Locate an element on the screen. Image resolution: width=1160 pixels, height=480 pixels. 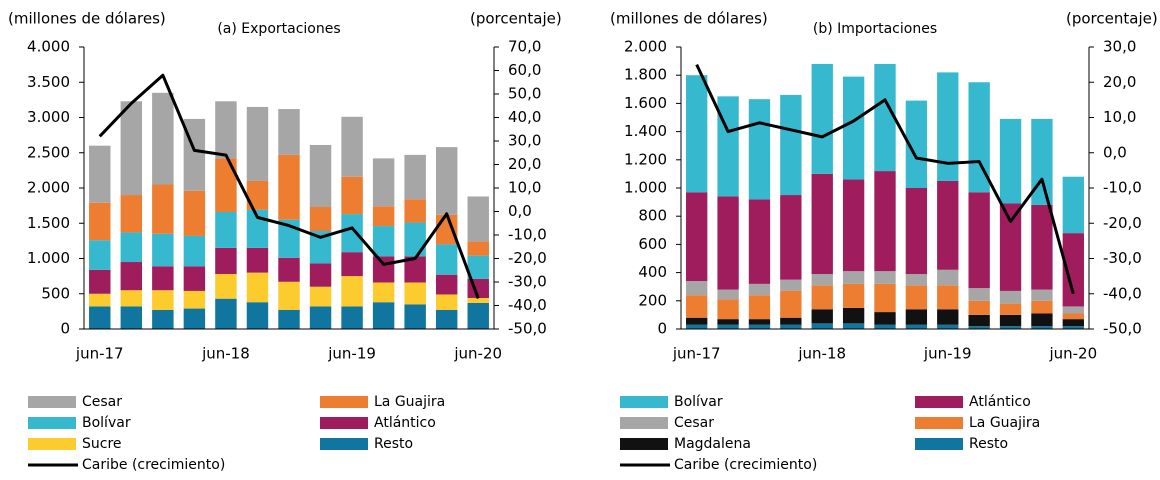
x-tick-label: jun-17 is located at coordinates (99, 354).